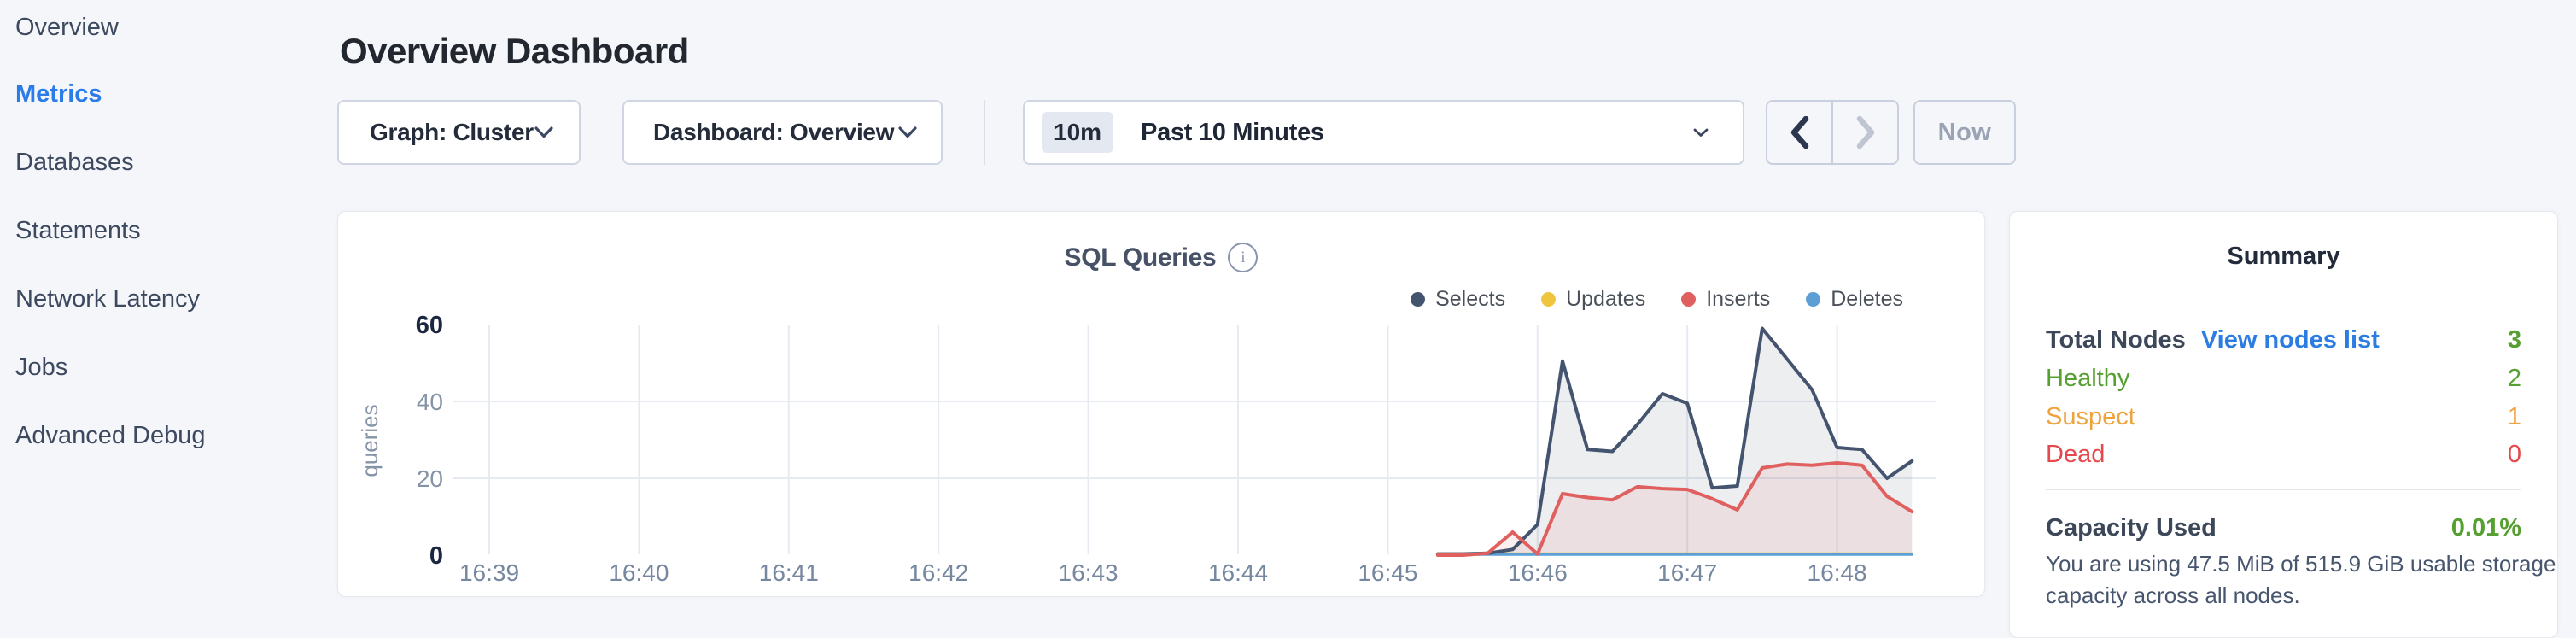 This screenshot has height=638, width=2576. I want to click on view-nodes-list-link: View nodes list, so click(2290, 339).